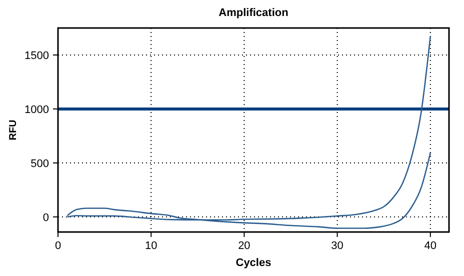 Image resolution: width=464 pixels, height=276 pixels. What do you see at coordinates (151, 246) in the screenshot?
I see `x-tick-label: 10` at bounding box center [151, 246].